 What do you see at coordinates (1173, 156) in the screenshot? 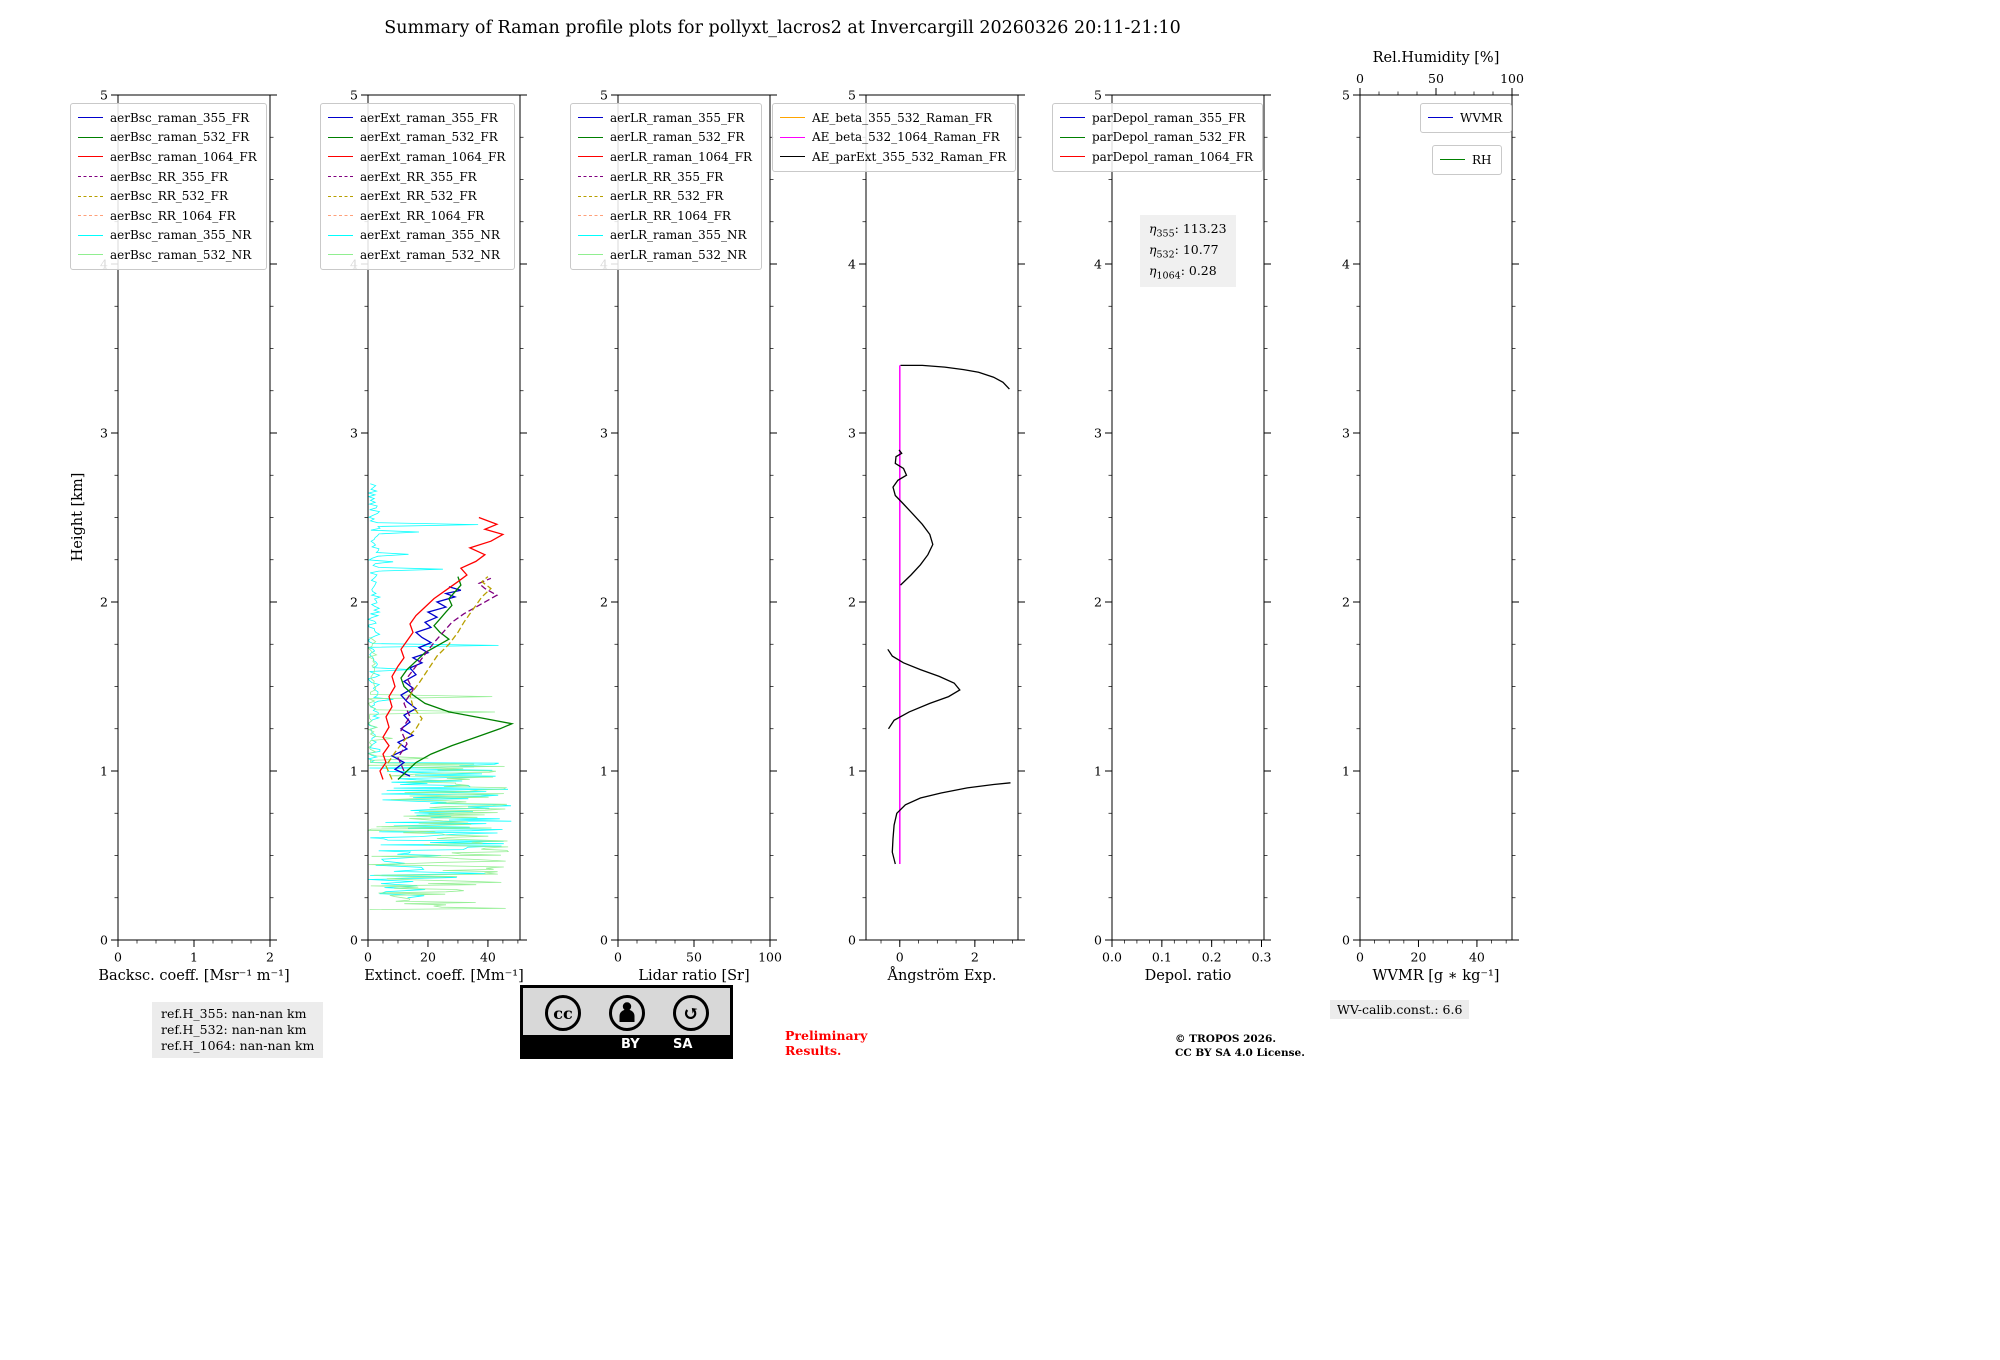
I see `legend-label: parDepol_raman_1064_FR` at bounding box center [1173, 156].